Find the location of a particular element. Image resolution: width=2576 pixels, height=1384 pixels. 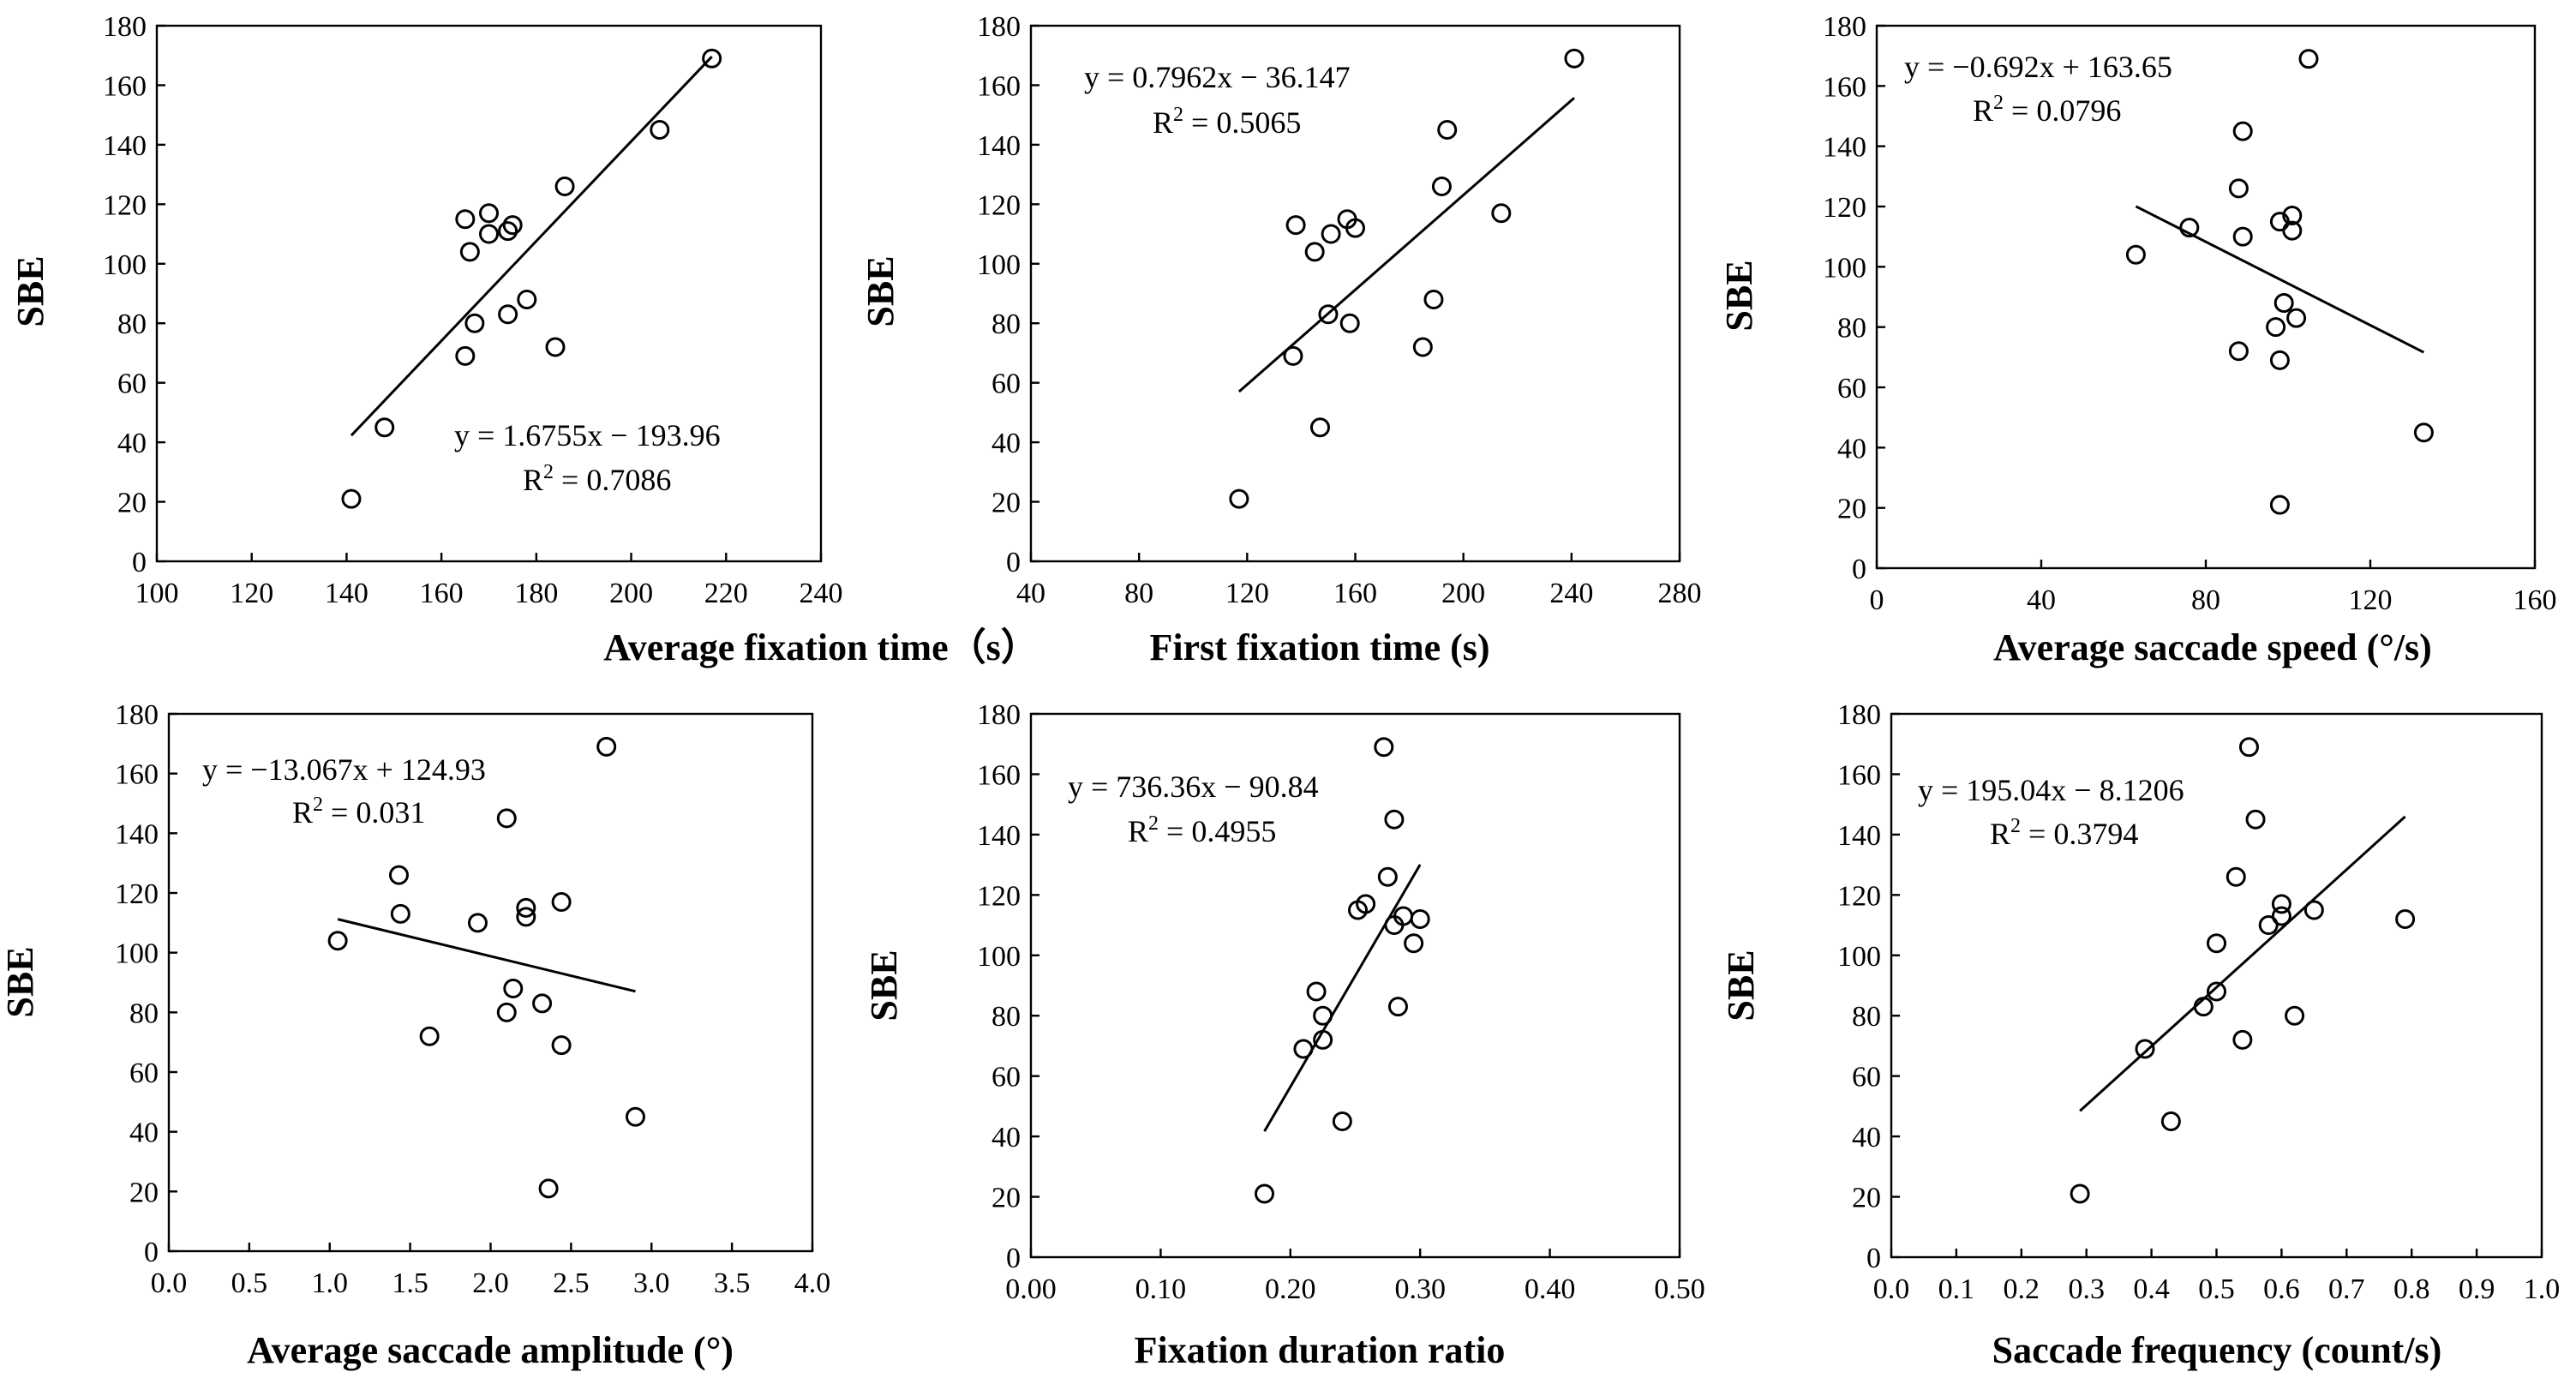

regression-equation: y = −0.692x + 163.65 is located at coordinates (2038, 67).